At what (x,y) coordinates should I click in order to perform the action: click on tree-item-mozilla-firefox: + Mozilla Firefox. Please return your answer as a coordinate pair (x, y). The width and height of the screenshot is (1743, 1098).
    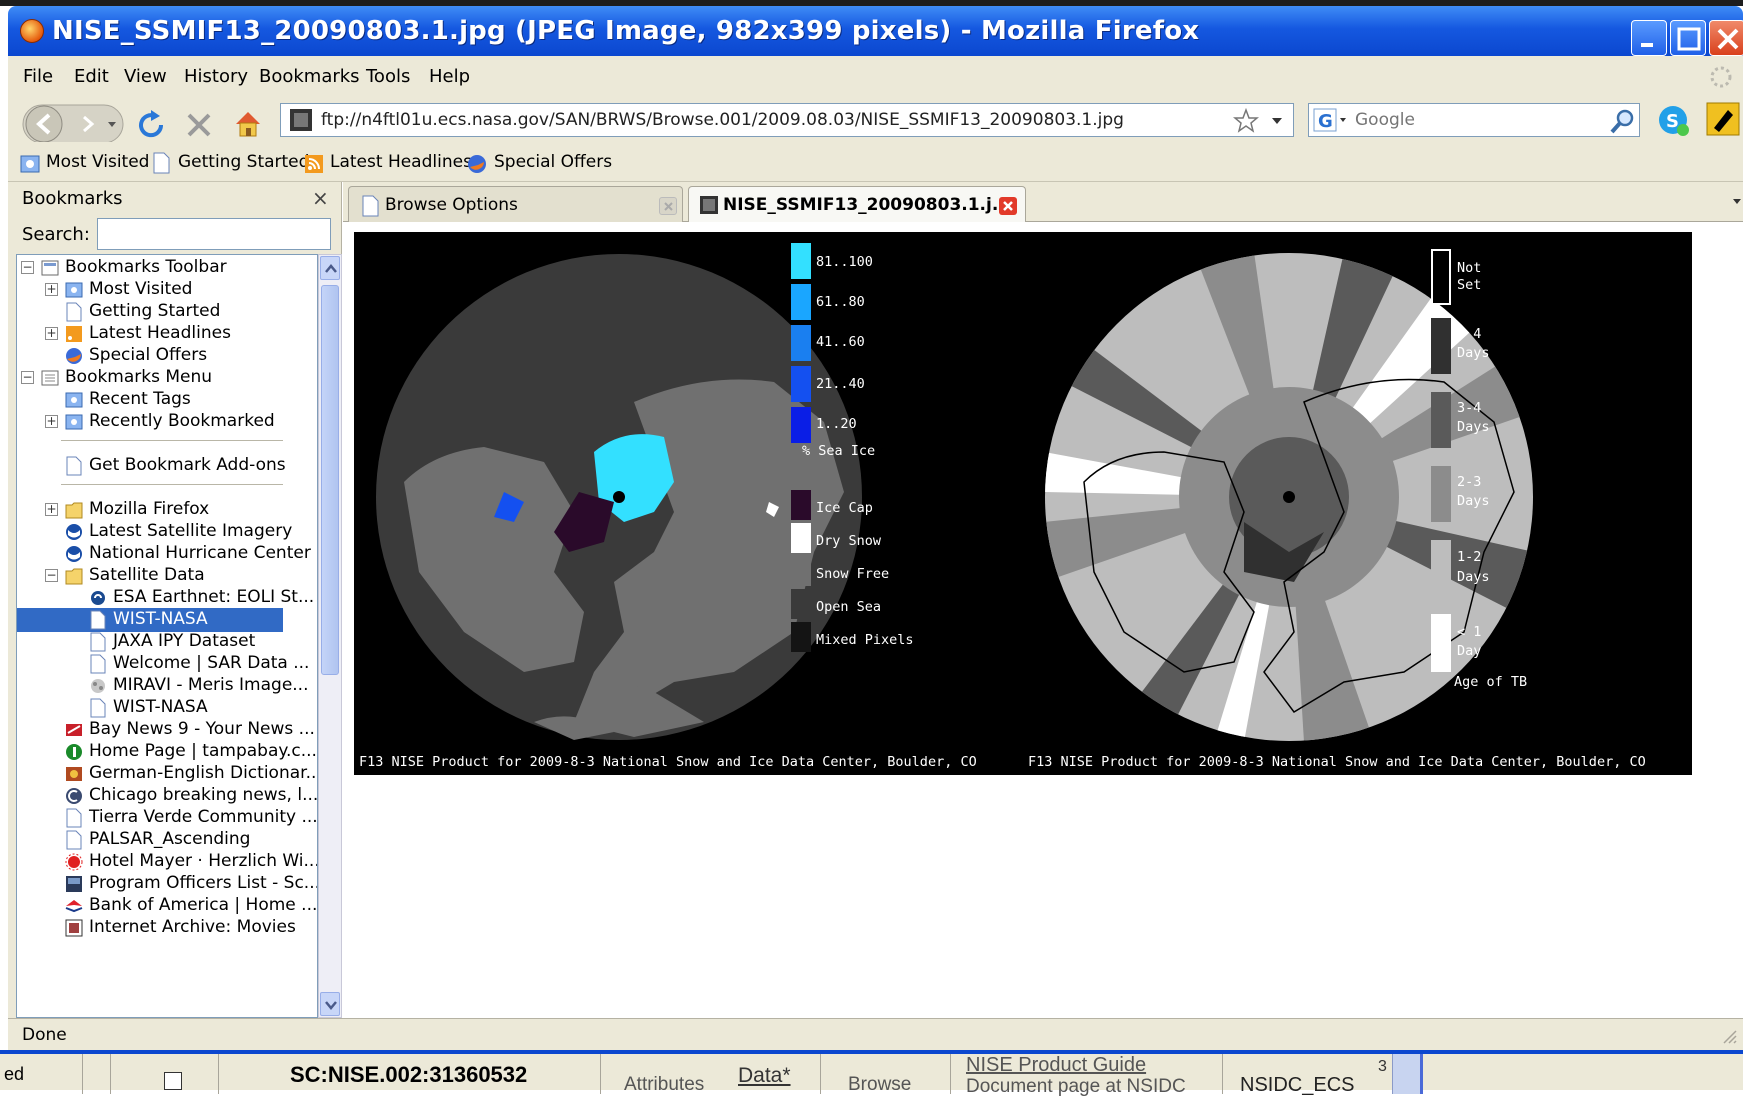
    Looking at the image, I should click on (167, 510).